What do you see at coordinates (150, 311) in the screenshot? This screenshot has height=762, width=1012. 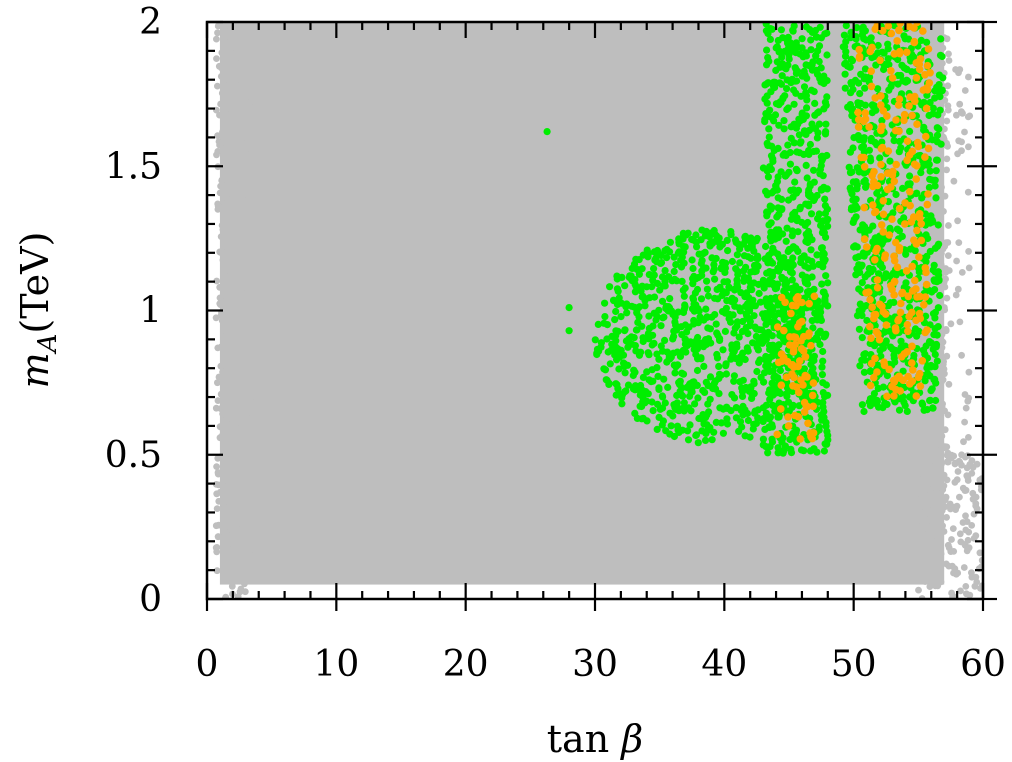 I see `y-tick-label: 1` at bounding box center [150, 311].